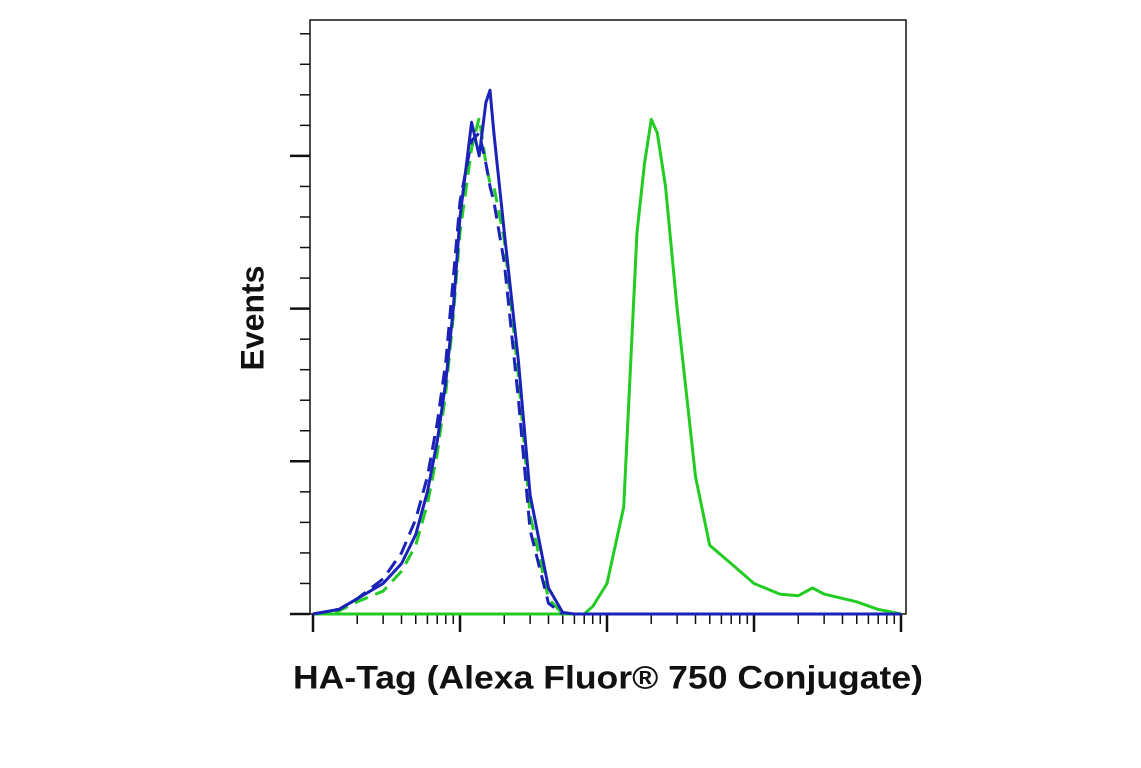  What do you see at coordinates (608, 677) in the screenshot?
I see `x-axis-label: HA-Tag (Alexa Fluor® 750 Conjugate)` at bounding box center [608, 677].